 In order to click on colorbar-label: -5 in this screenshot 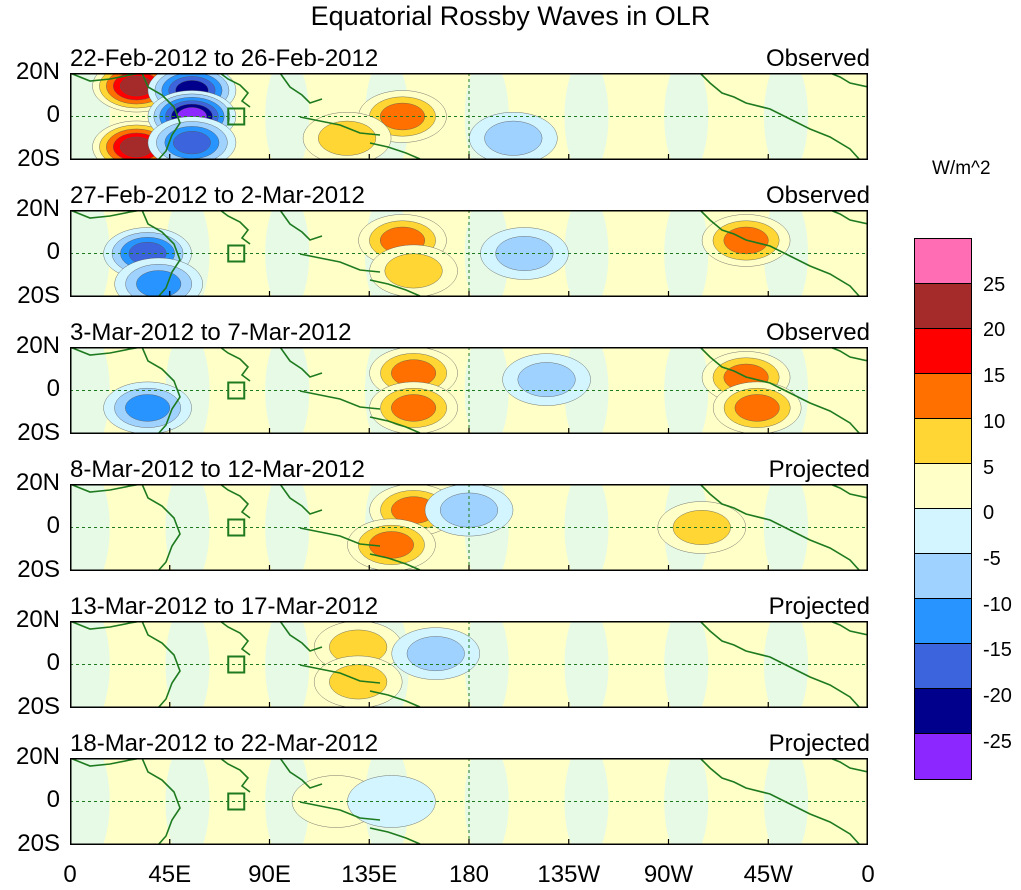, I will do `click(992, 558)`.